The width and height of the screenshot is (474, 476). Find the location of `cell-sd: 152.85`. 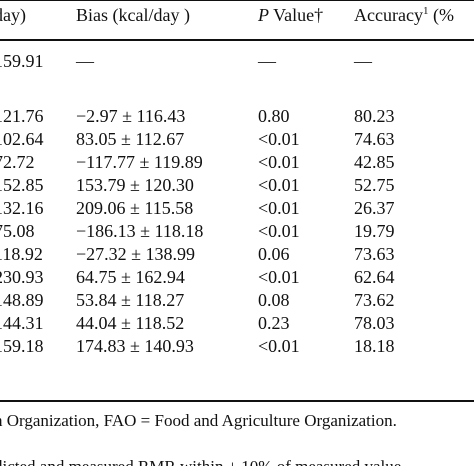

cell-sd: 152.85 is located at coordinates (22, 185).